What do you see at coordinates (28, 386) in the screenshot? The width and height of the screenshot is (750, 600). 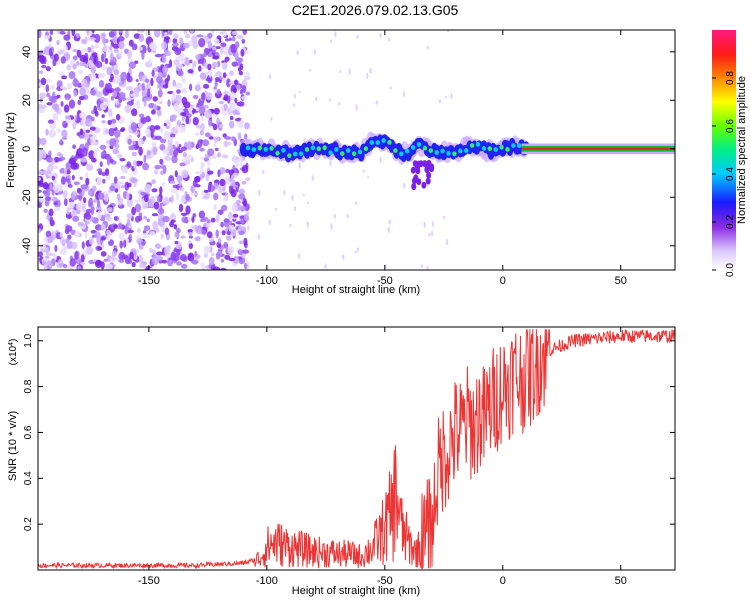 I see `snr-ytick-label: 0.8` at bounding box center [28, 386].